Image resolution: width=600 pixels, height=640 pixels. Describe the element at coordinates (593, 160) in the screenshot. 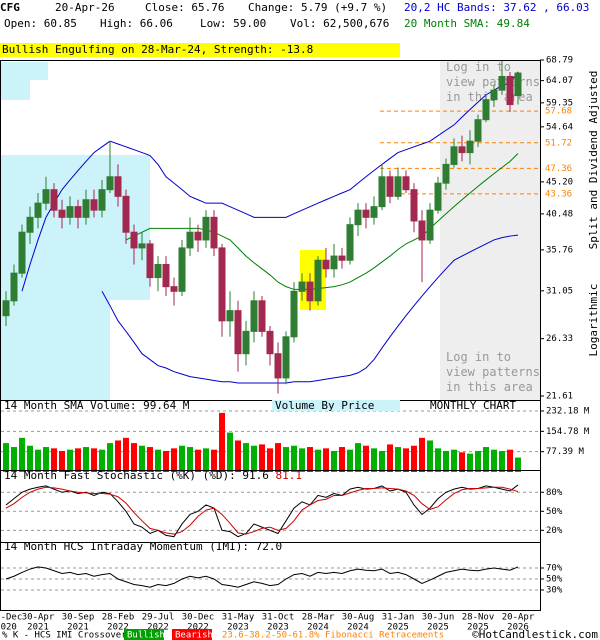

I see `axis-label: Split and Dividend Adjusted` at that location.